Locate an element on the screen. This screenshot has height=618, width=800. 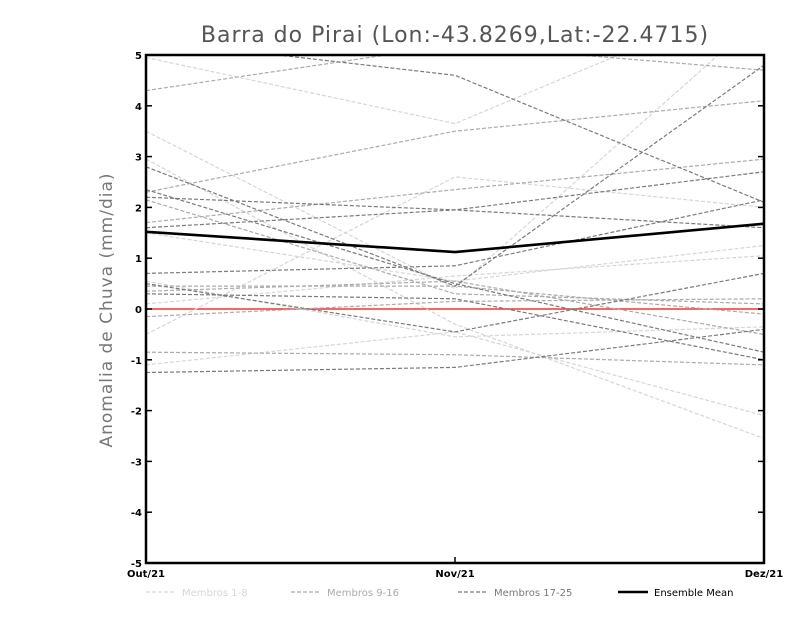
legend-label: Membros 9-16 is located at coordinates (363, 593).